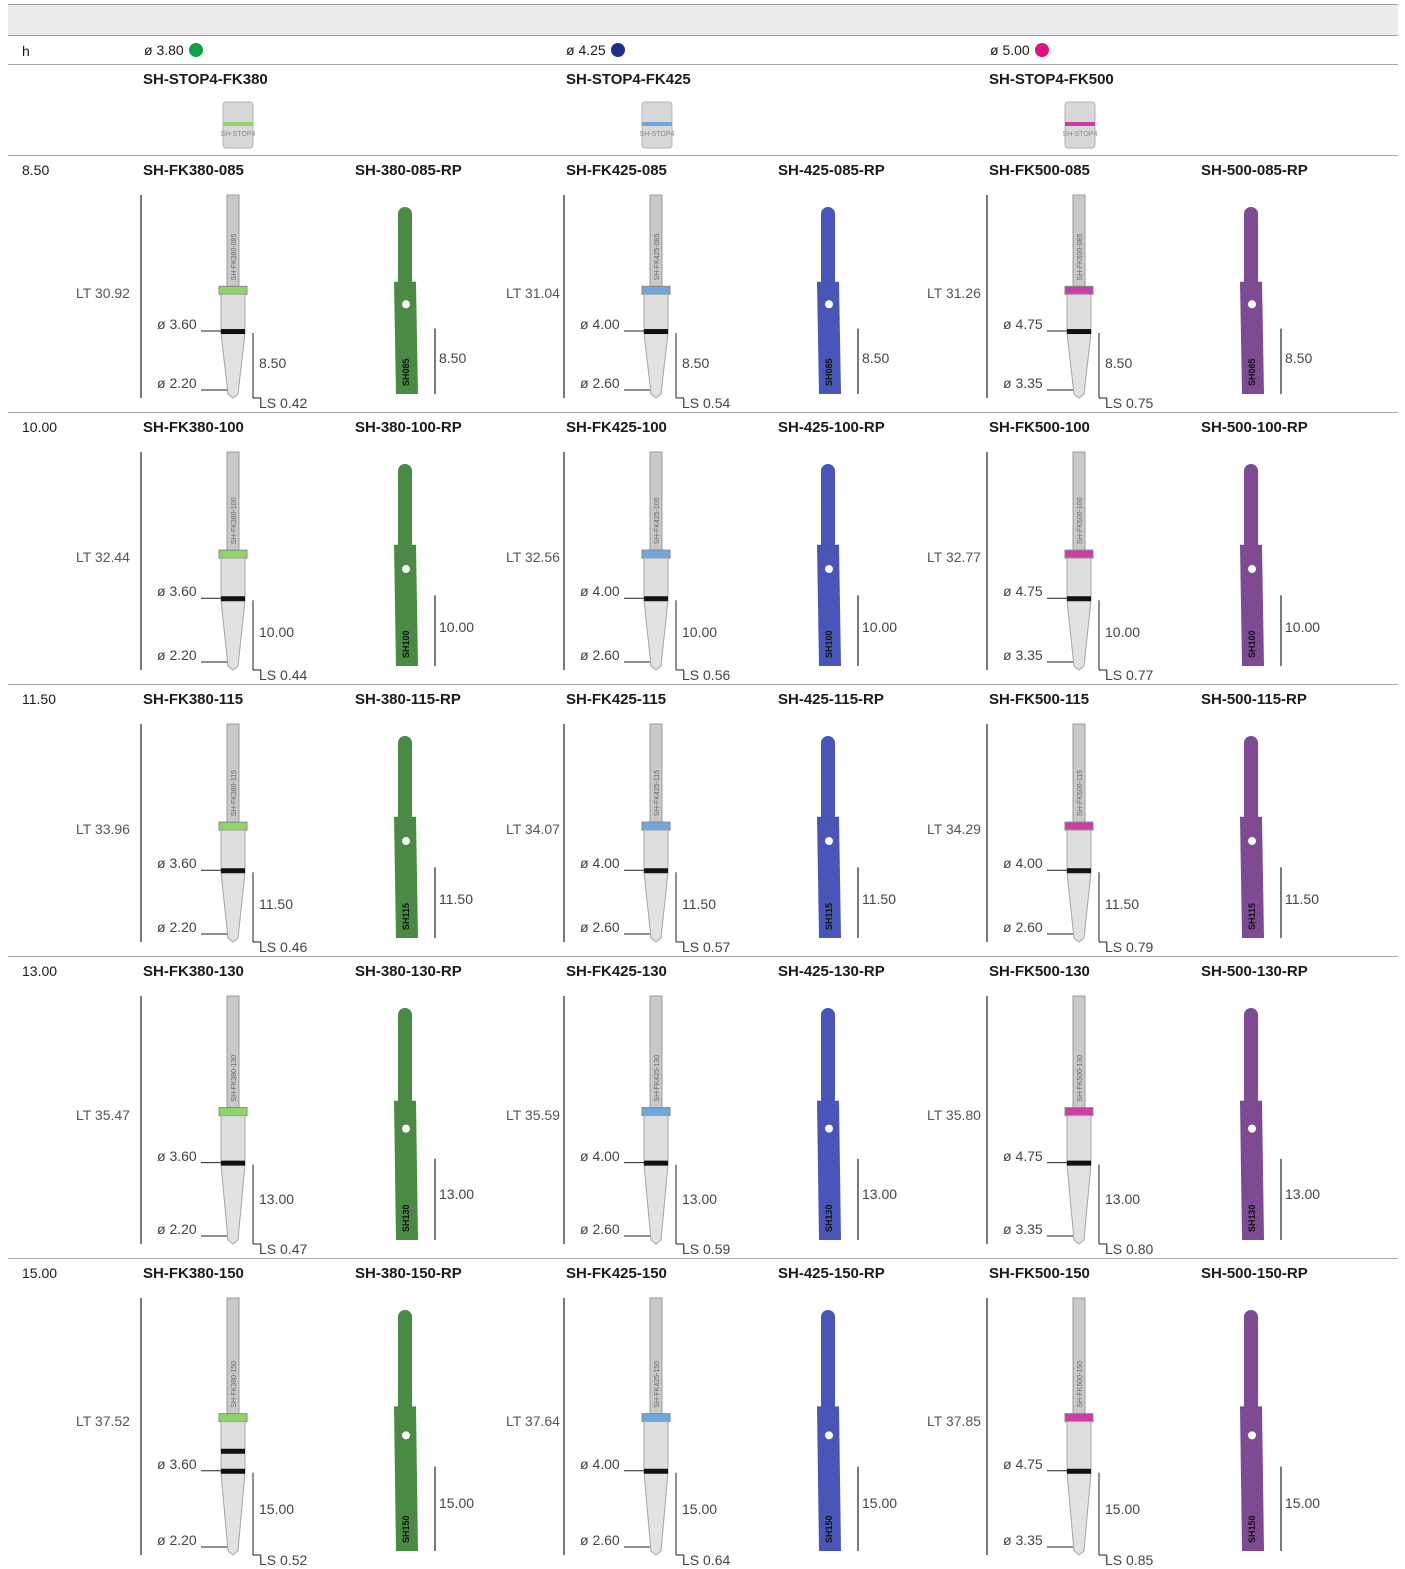 The height and width of the screenshot is (1569, 1405). What do you see at coordinates (408, 699) in the screenshot?
I see `reamer-pin-code: SH-380-115-RP` at bounding box center [408, 699].